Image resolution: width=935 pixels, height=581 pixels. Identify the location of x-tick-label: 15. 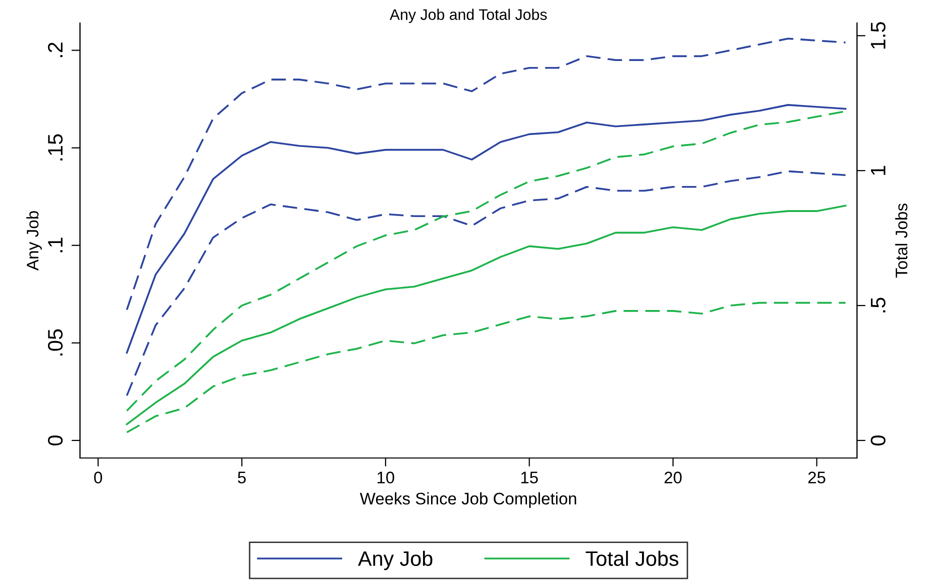
(529, 478).